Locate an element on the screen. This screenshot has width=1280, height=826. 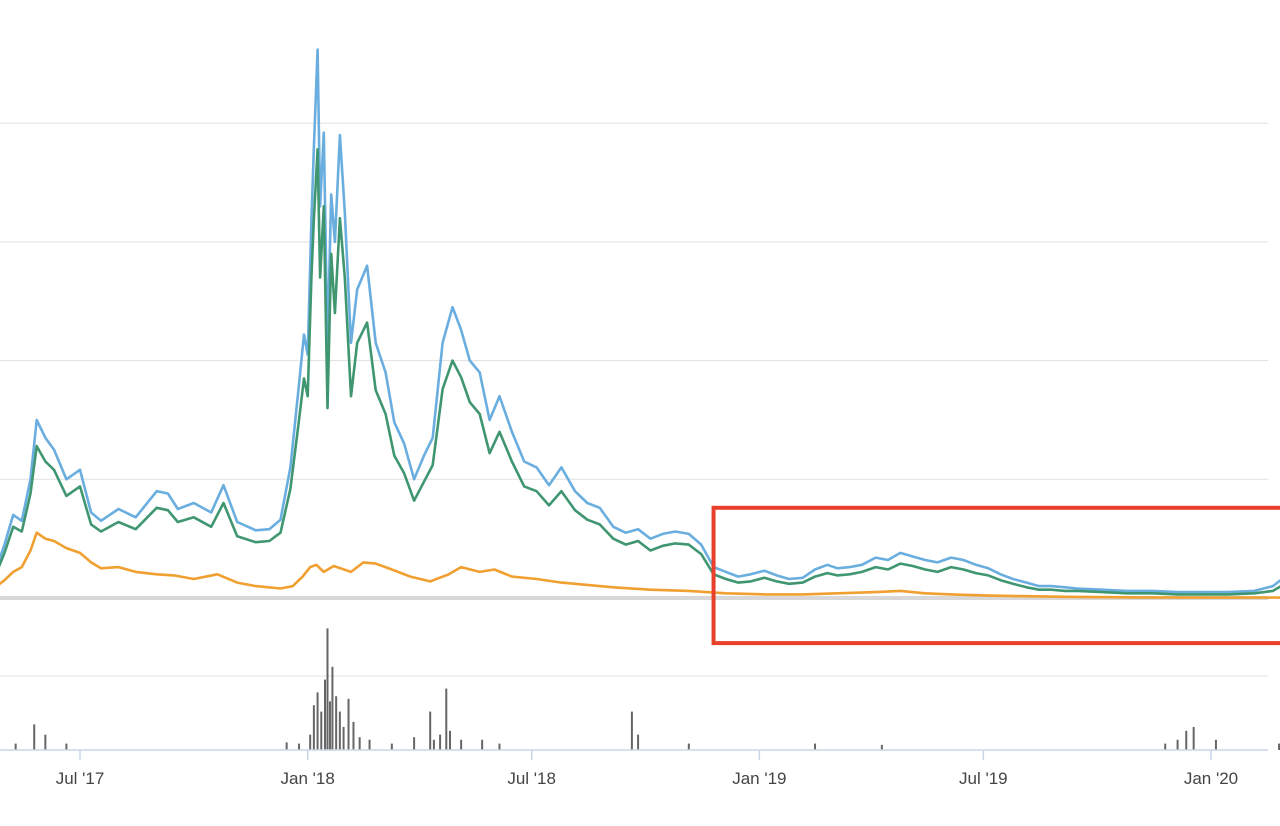
x-tick-label: Jul '17 is located at coordinates (80, 778).